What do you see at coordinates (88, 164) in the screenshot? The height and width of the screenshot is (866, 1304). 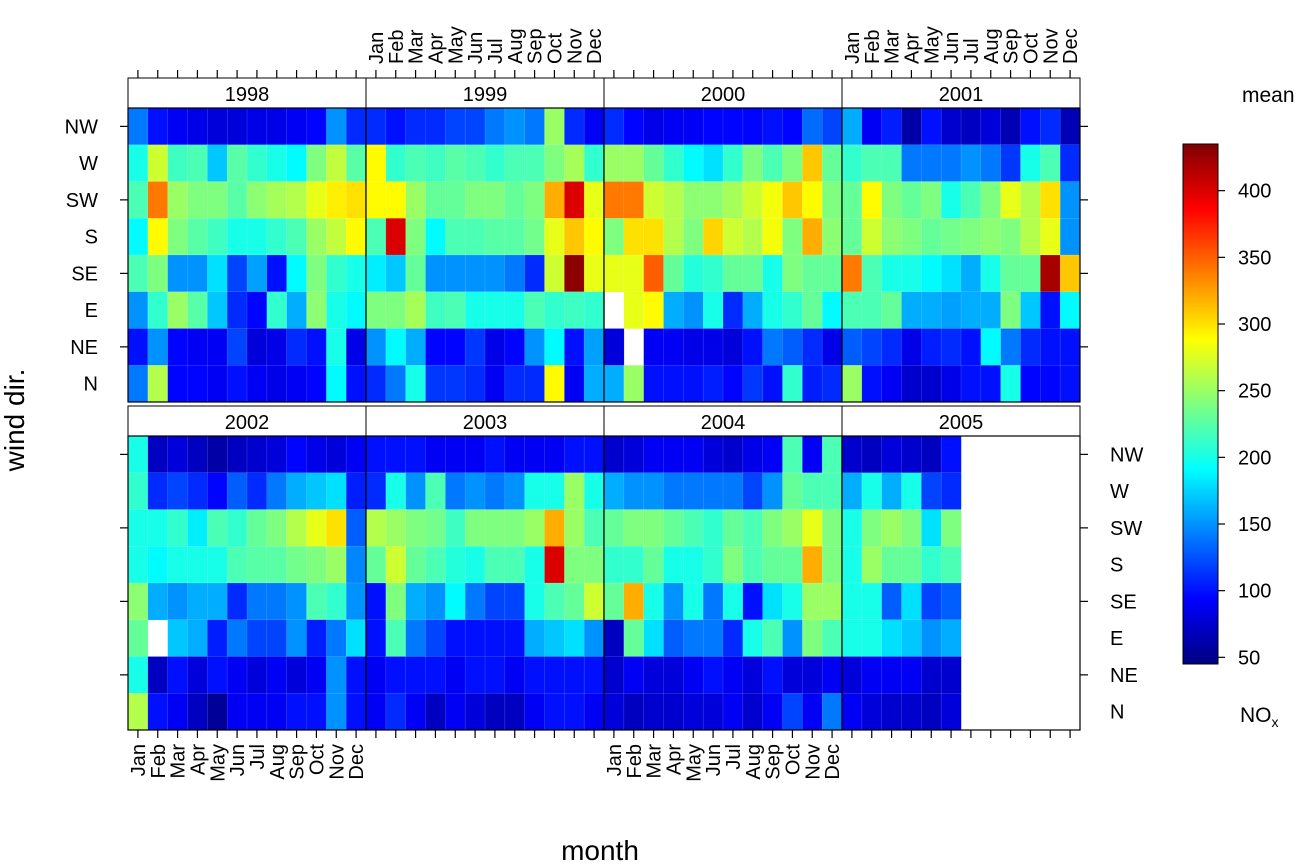 I see `y-tick-label-left: W` at bounding box center [88, 164].